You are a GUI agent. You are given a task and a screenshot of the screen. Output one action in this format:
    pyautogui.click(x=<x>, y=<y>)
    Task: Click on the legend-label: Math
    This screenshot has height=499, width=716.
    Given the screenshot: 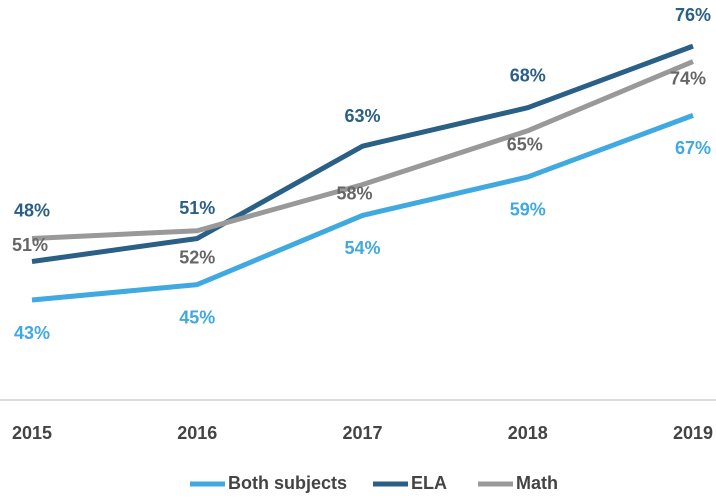 What is the action you would take?
    pyautogui.click(x=537, y=483)
    